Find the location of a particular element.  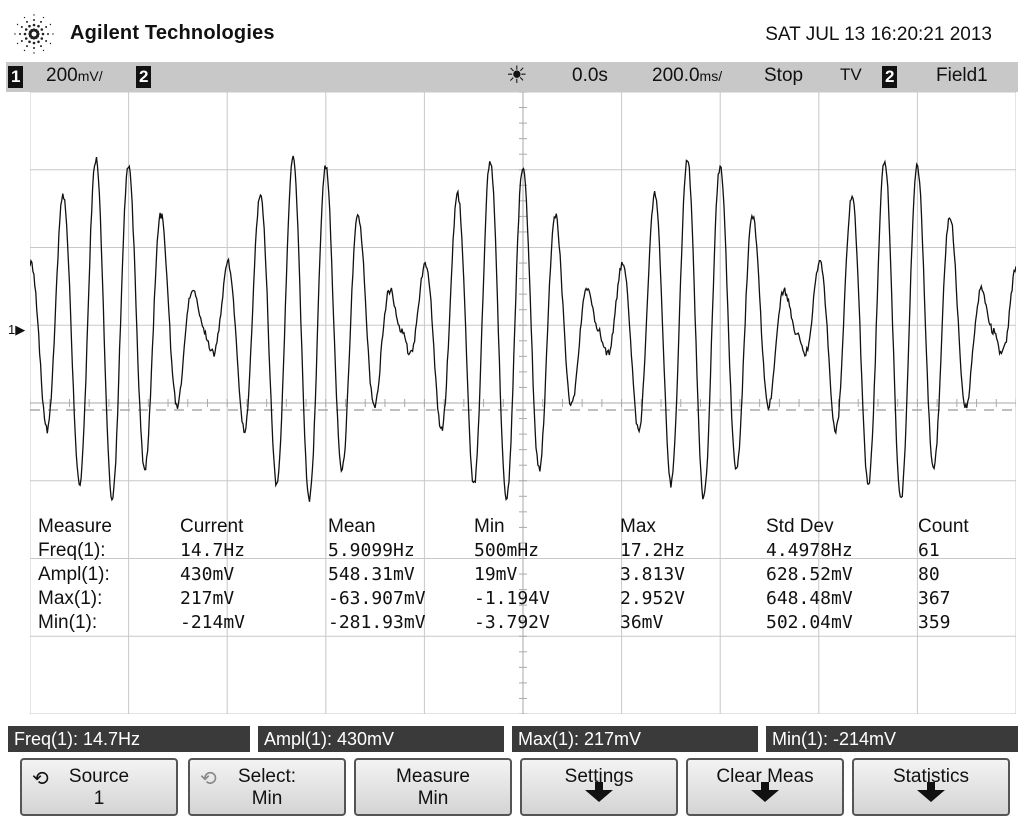

softkey-settings: Settings is located at coordinates (599, 787).